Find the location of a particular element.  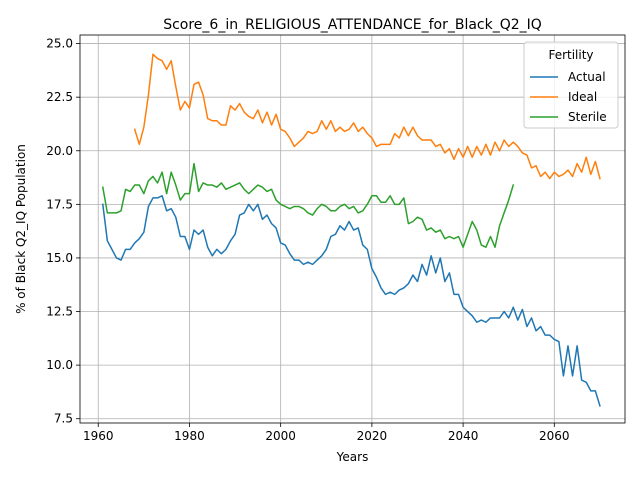

legend: Fertility Actual Ideal Sterile is located at coordinates (571, 85).